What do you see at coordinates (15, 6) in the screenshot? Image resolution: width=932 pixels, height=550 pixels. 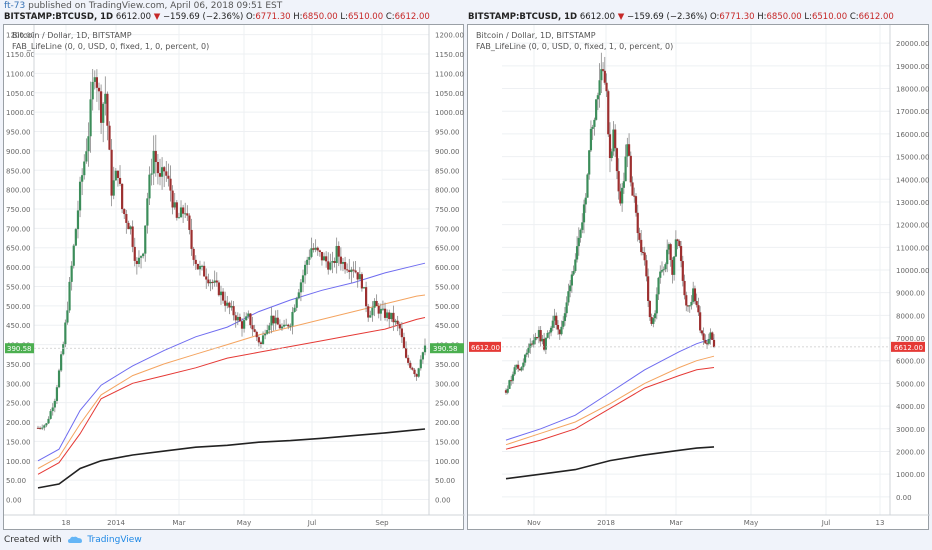 I see `author-link: ft-73` at bounding box center [15, 6].